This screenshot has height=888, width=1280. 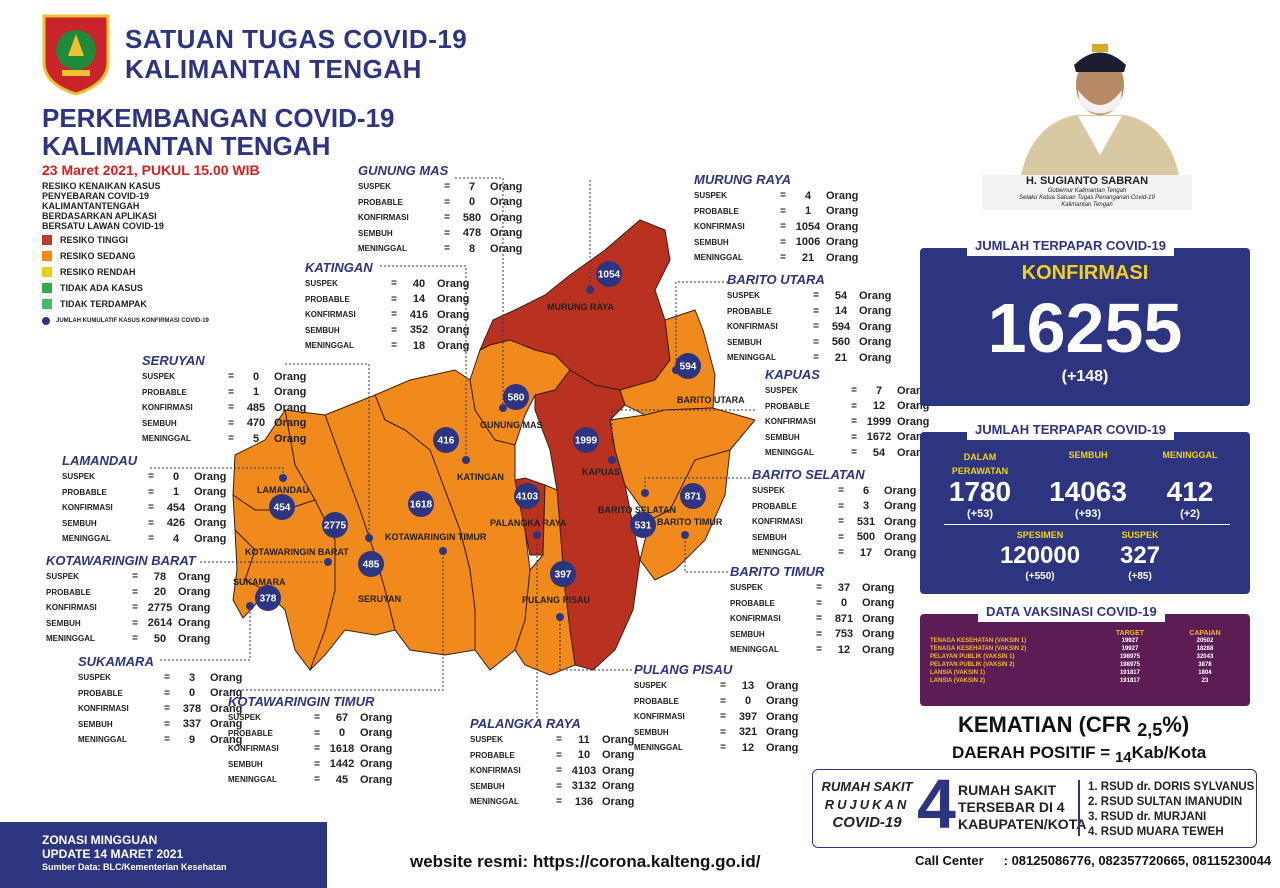 I want to click on map-region-label: BARITO TIMUR, so click(x=690, y=522).